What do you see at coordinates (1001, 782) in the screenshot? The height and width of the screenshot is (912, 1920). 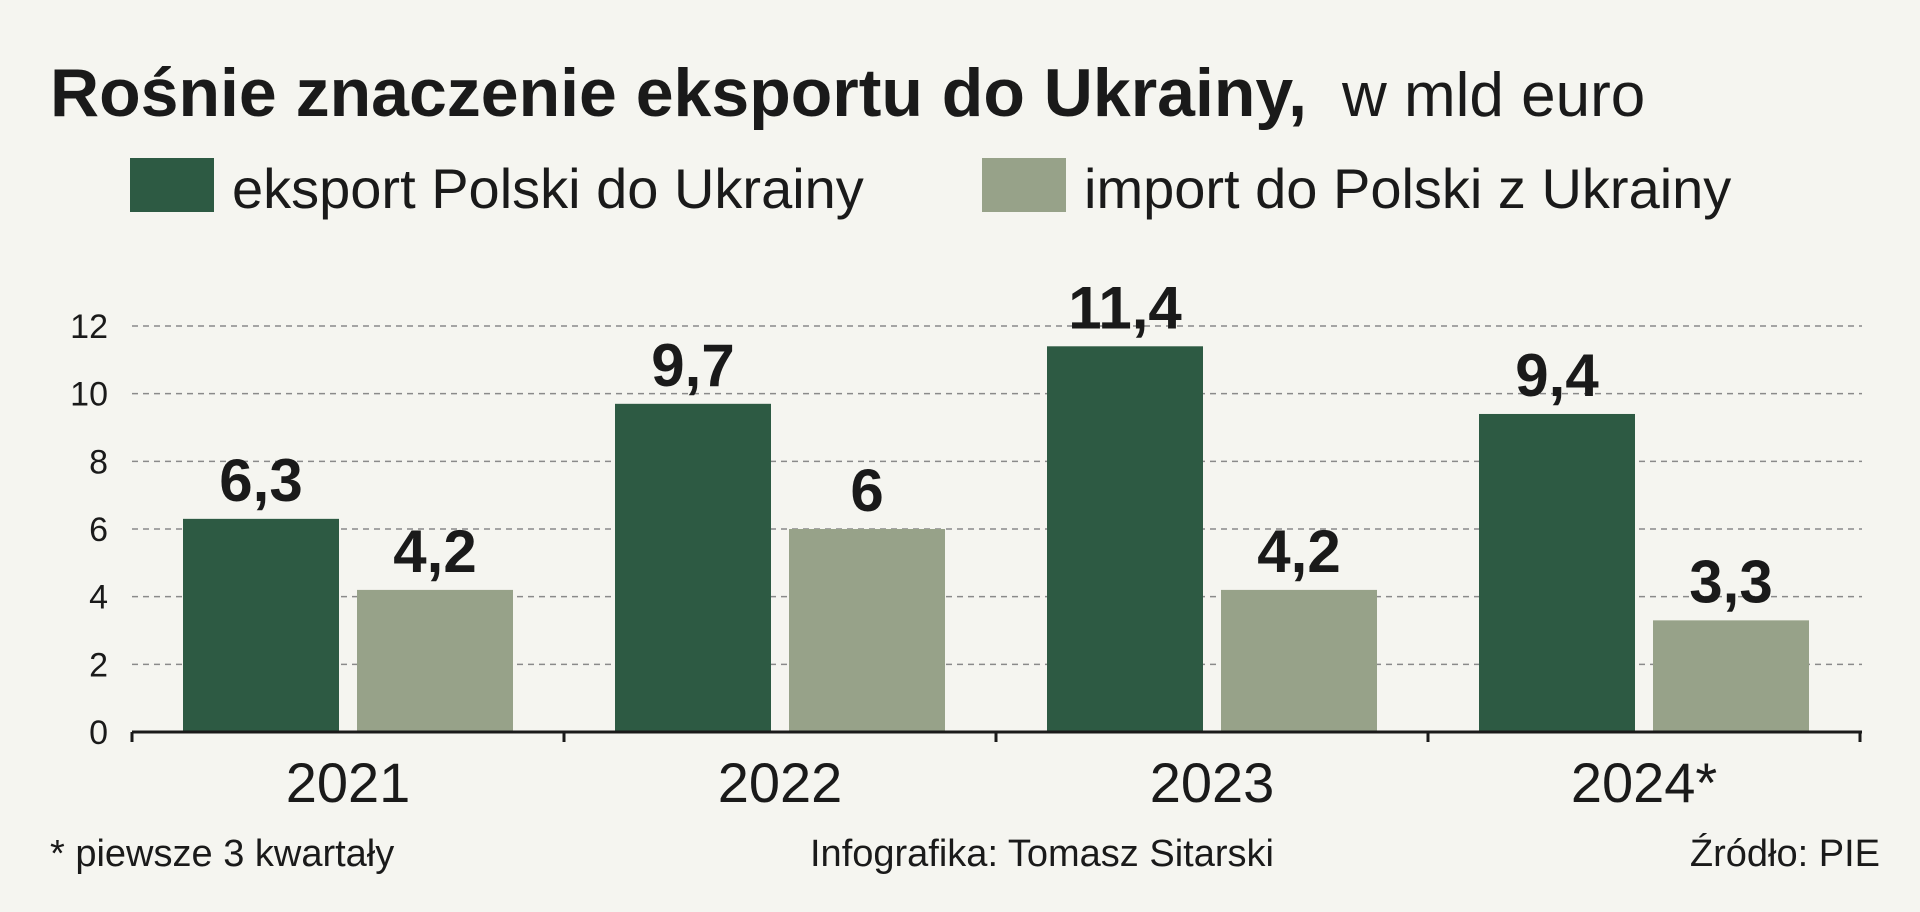 I see `category-labels: 2021 2022 2023 2024*` at bounding box center [1001, 782].